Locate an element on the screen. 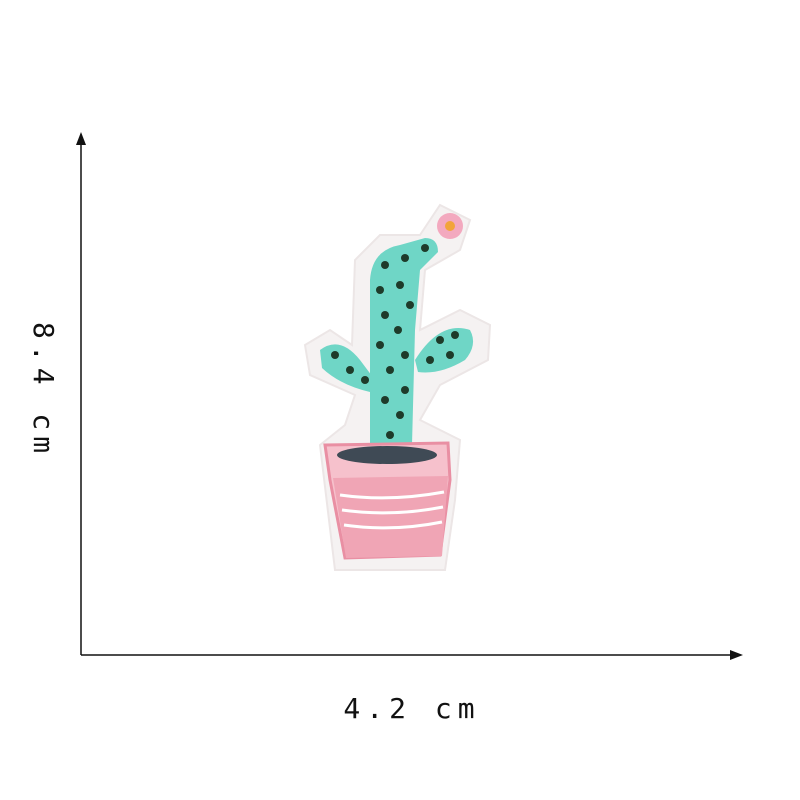  cactus-patch is located at coordinates (397, 387).